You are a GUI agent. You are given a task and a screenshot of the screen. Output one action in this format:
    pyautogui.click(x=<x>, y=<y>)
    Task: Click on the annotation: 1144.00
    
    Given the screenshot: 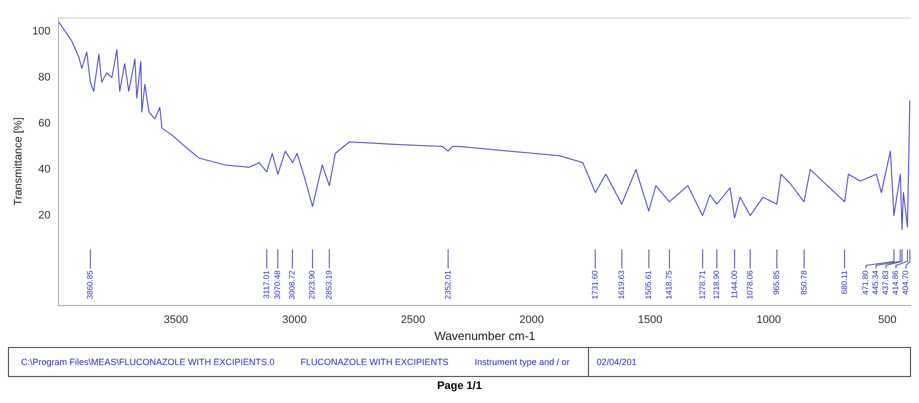 What is the action you would take?
    pyautogui.click(x=734, y=284)
    